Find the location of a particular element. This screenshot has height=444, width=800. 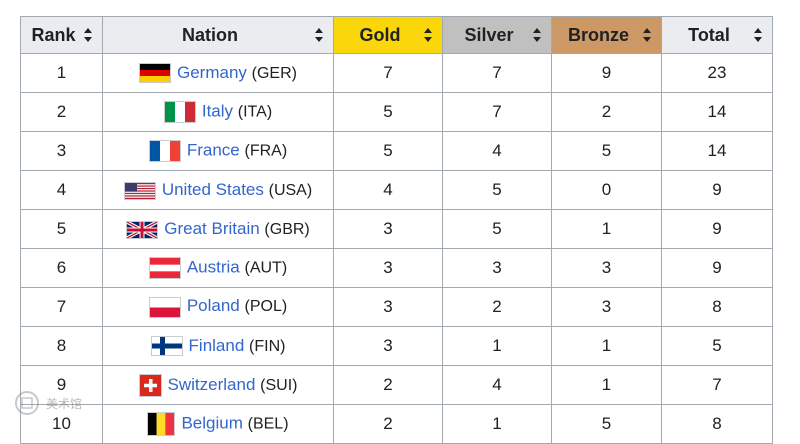

table-row: 3 France (FRA) 5 4 5 14 is located at coordinates (396, 151).